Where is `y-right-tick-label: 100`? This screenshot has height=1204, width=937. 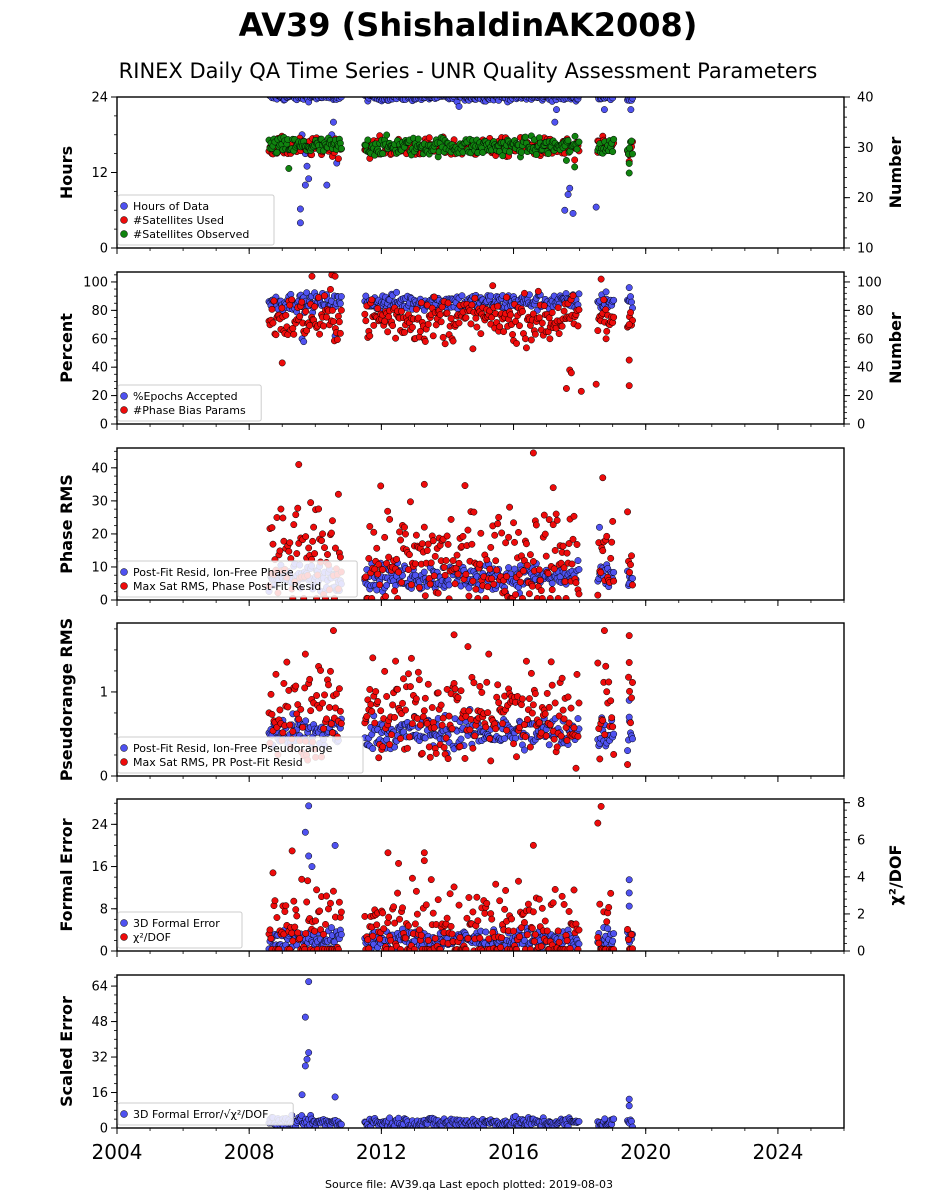 y-right-tick-label: 100 is located at coordinates (869, 282).